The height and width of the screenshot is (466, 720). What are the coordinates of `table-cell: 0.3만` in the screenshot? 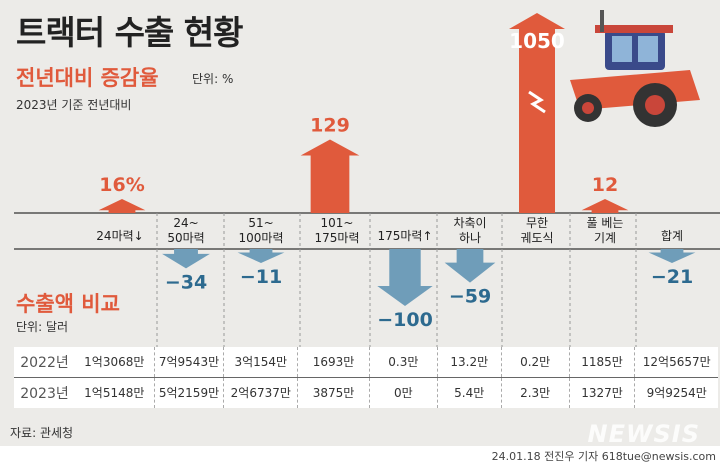 It's located at (402, 362).